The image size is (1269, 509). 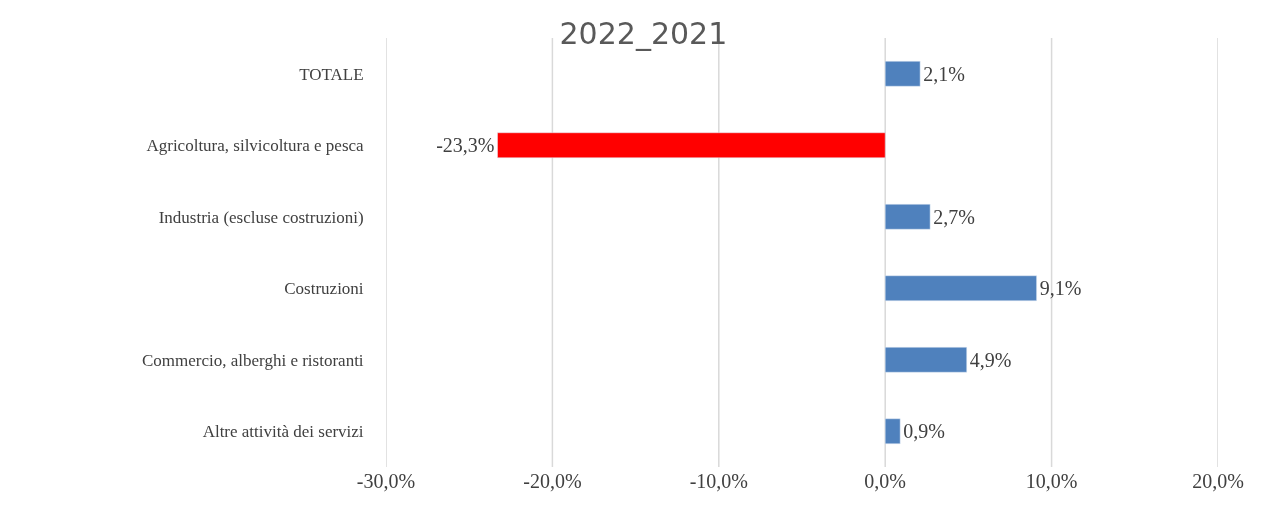 I want to click on y-tick-label: Costruzioni, so click(x=324, y=289).